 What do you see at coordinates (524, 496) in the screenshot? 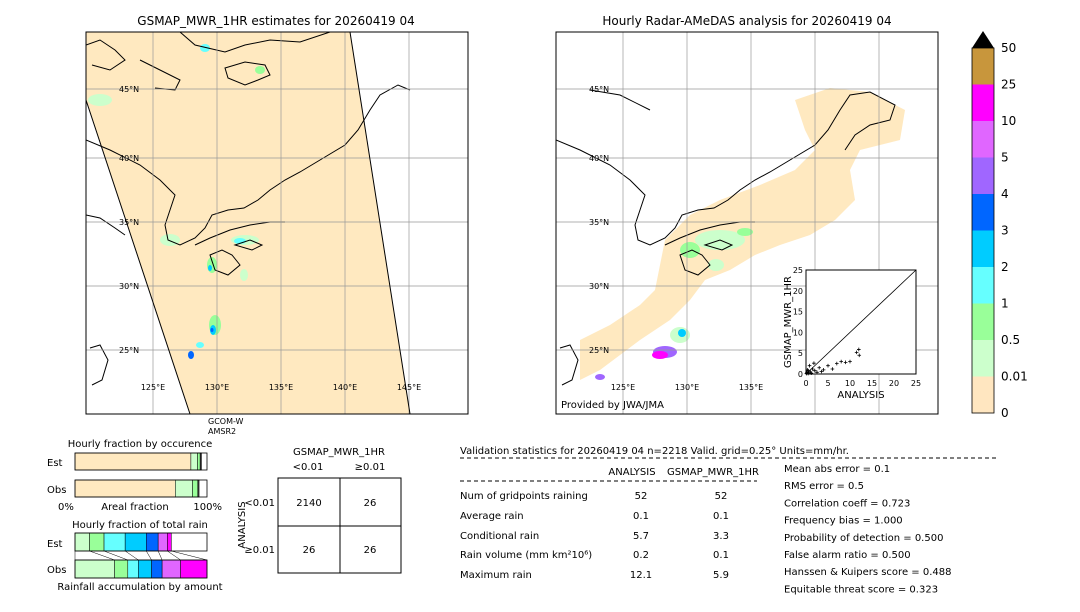
I see `validation-row-label: Num of gridpoints raining` at bounding box center [524, 496].